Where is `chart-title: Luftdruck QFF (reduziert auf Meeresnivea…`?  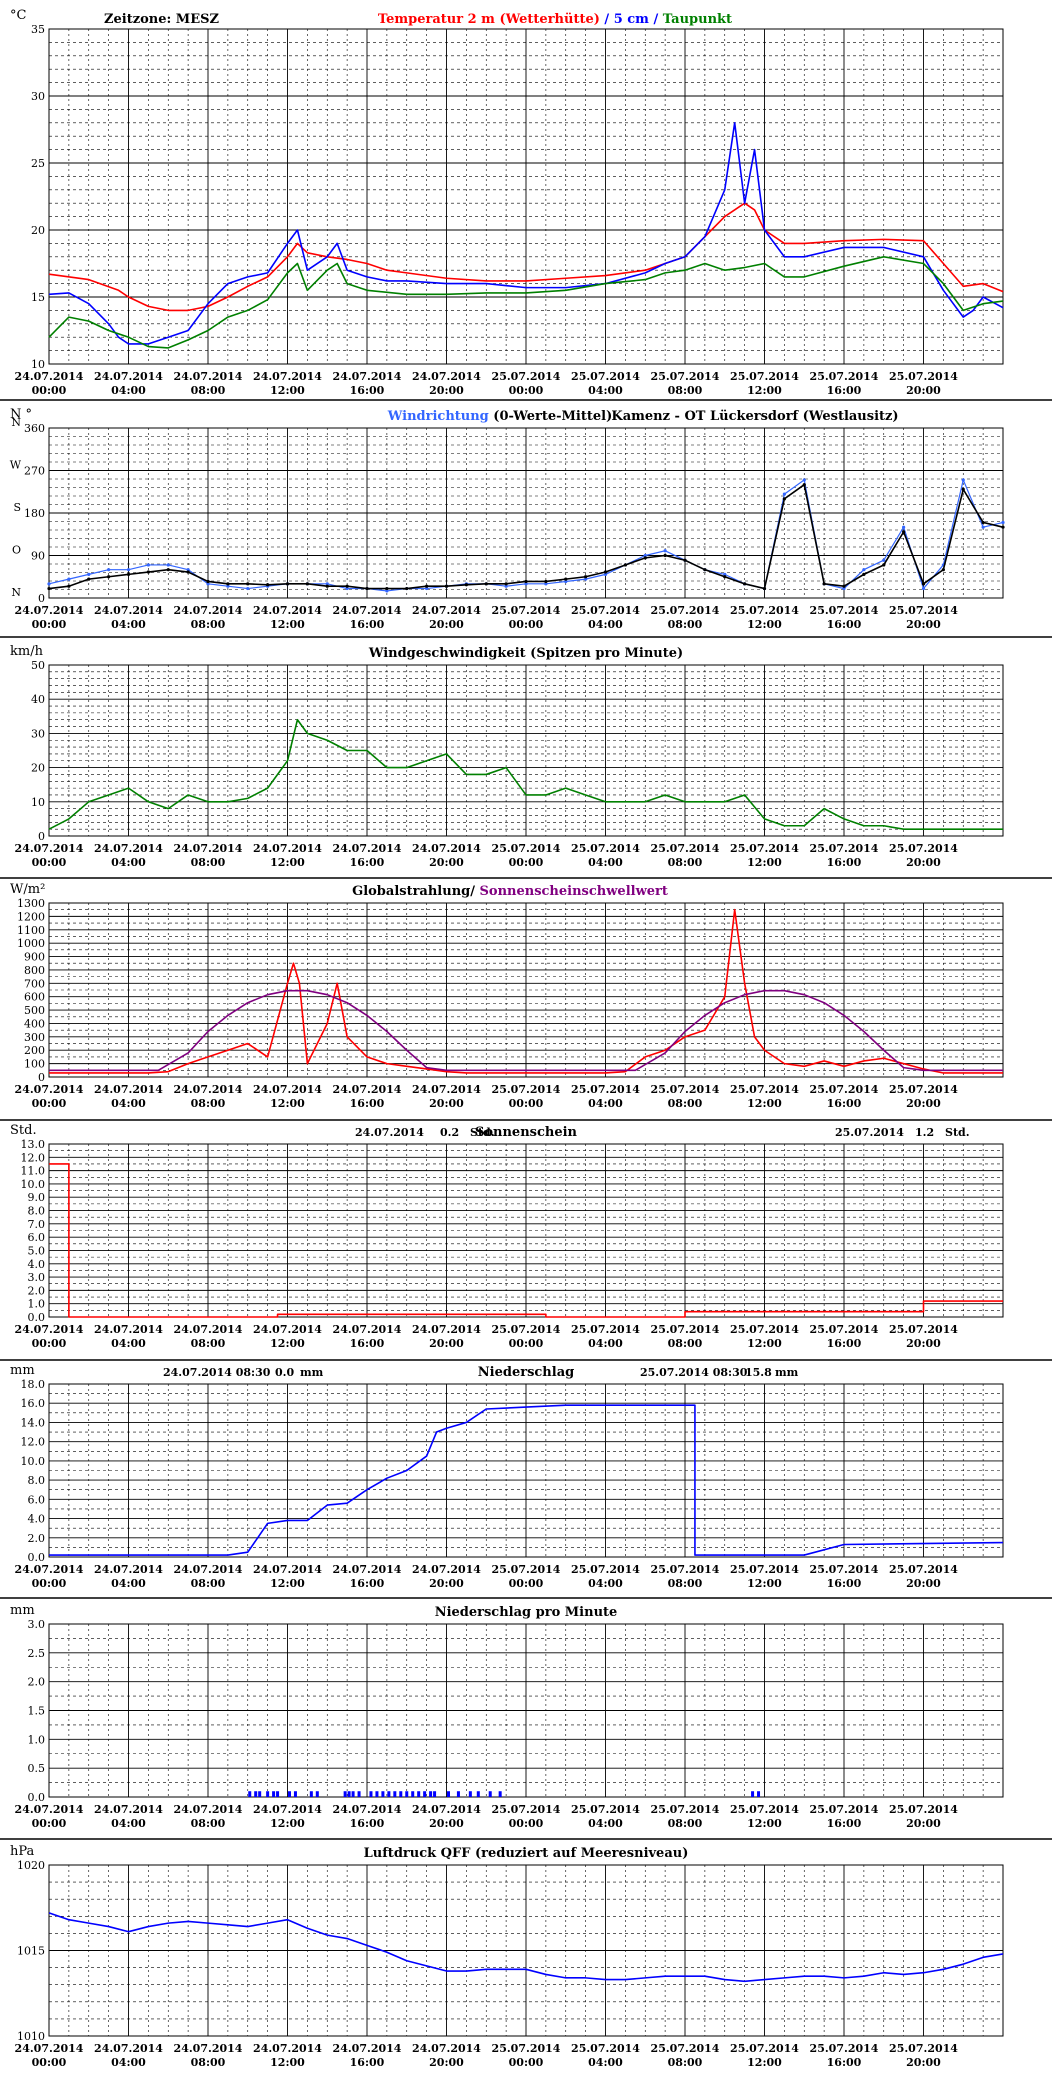
chart-title: Luftdruck QFF (reduziert auf Meeresnivea… is located at coordinates (526, 1853).